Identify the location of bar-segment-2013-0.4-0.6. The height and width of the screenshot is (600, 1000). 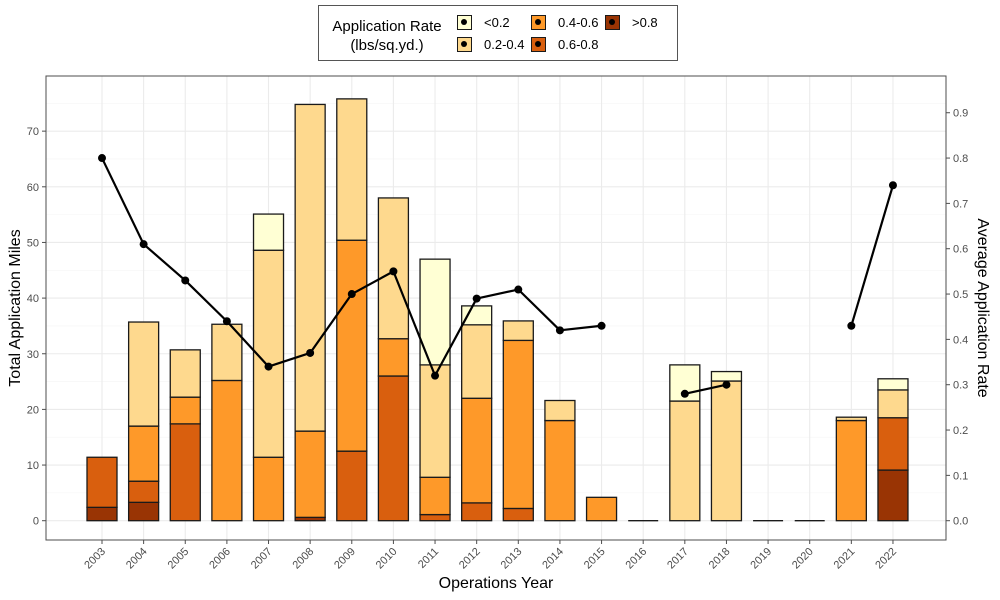
(518, 424).